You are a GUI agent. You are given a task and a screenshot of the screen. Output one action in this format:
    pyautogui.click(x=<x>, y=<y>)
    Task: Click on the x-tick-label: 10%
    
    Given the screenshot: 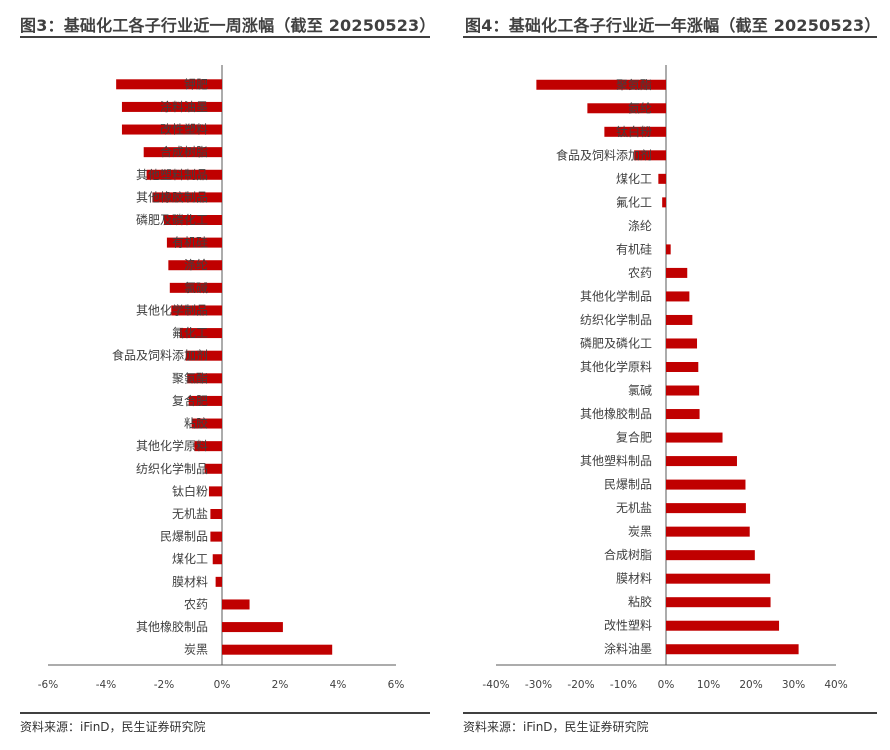 What is the action you would take?
    pyautogui.click(x=708, y=685)
    